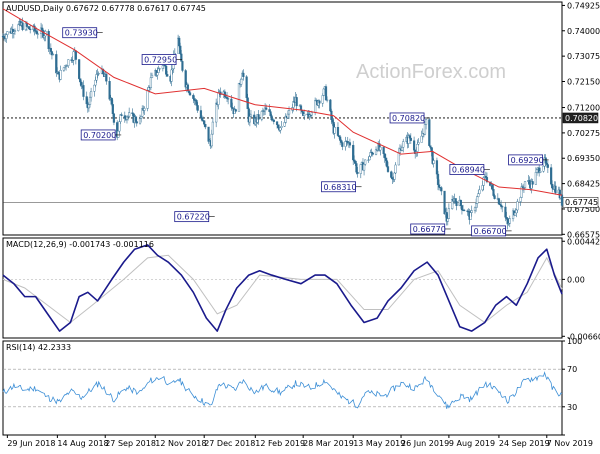 Image resolution: width=600 pixels, height=454 pixels. What do you see at coordinates (180, 443) in the screenshot?
I see `x-tick-label: 12 Nov 2018` at bounding box center [180, 443].